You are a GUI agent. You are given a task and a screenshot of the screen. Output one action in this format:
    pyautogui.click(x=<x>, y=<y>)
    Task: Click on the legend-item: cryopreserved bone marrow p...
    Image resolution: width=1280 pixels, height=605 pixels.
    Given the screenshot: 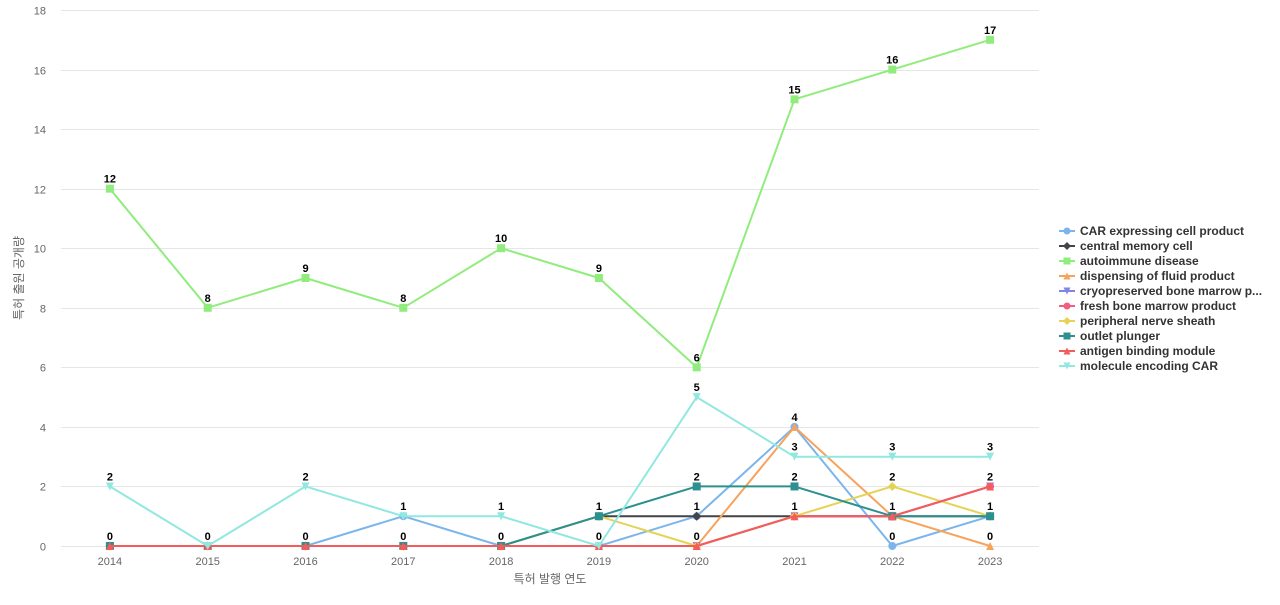 What is the action you would take?
    pyautogui.click(x=1160, y=291)
    